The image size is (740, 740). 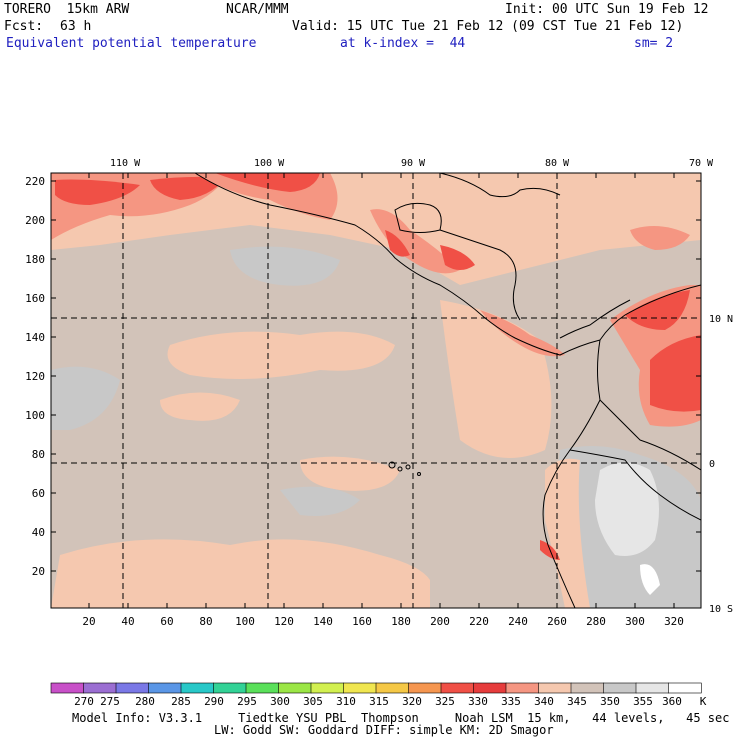 What do you see at coordinates (607, 9) in the screenshot?
I see `init-time: Init: 00 UTC Sun 19 Feb 12` at bounding box center [607, 9].